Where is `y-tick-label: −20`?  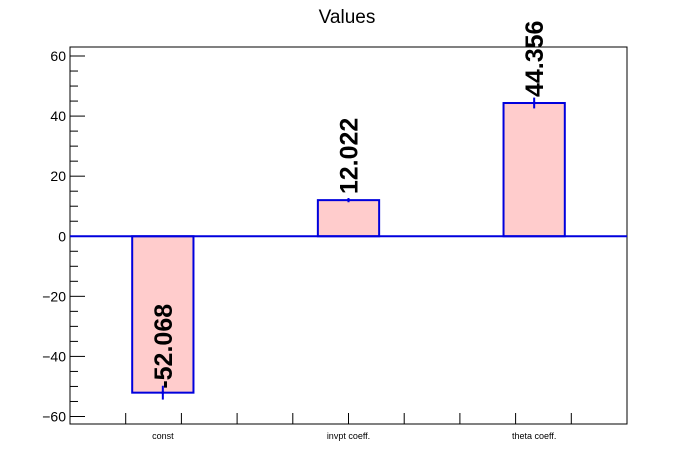 y-tick-label: −20 is located at coordinates (54, 296).